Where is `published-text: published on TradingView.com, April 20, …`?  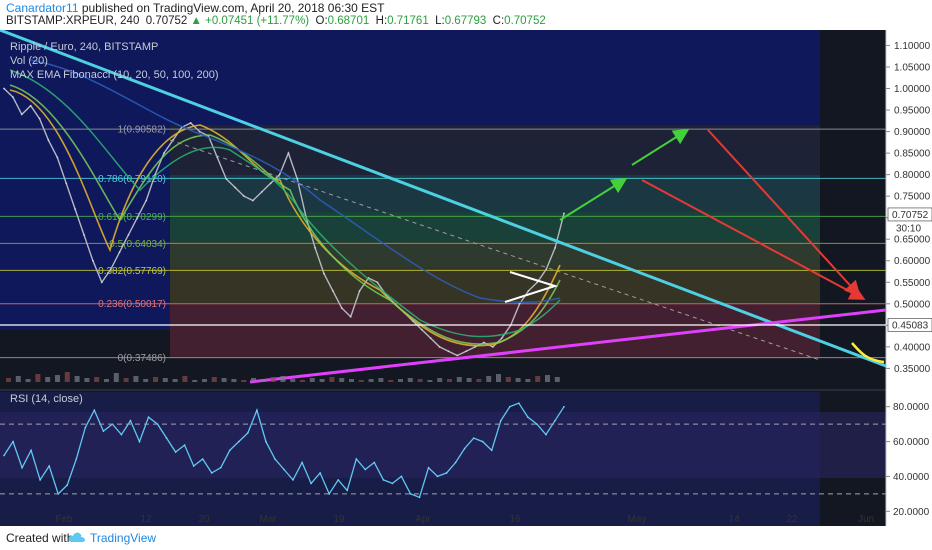 published-text: published on TradingView.com, April 20, … is located at coordinates (231, 8).